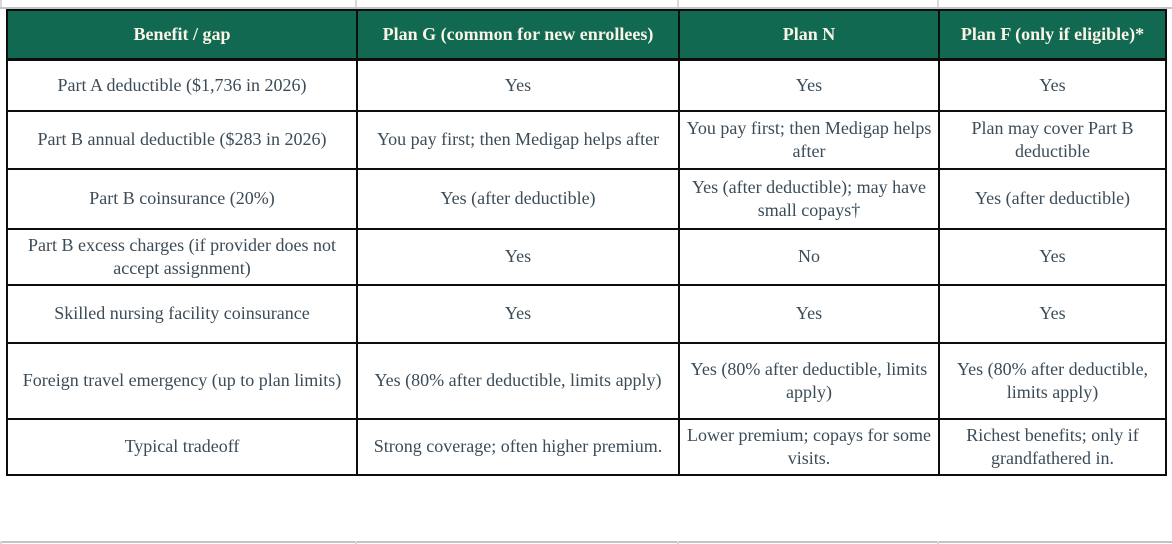  Describe the element at coordinates (809, 381) in the screenshot. I see `plan-n-cell: Yes (80% after deductible, limits apply)` at that location.